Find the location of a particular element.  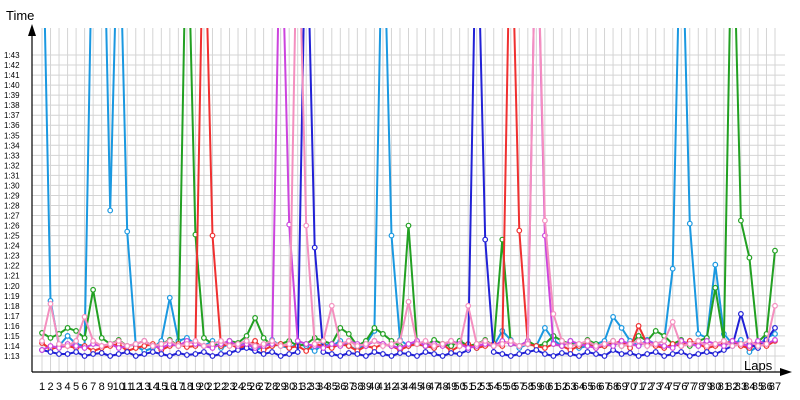

x-tick-label: 9 is located at coordinates (110, 387).